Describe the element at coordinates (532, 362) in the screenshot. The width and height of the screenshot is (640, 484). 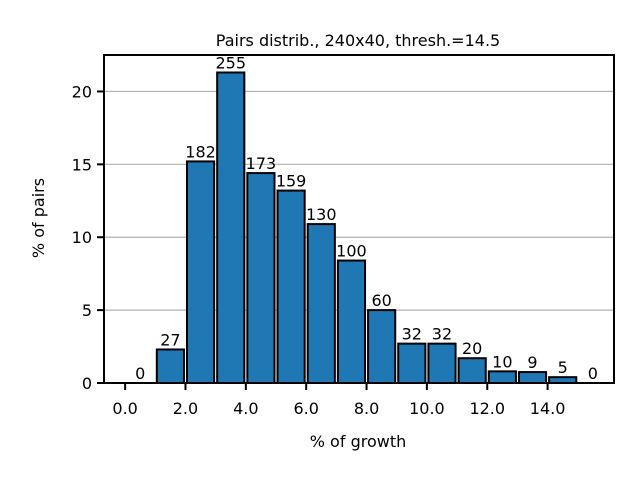
I see `bar-value-label: 9` at that location.